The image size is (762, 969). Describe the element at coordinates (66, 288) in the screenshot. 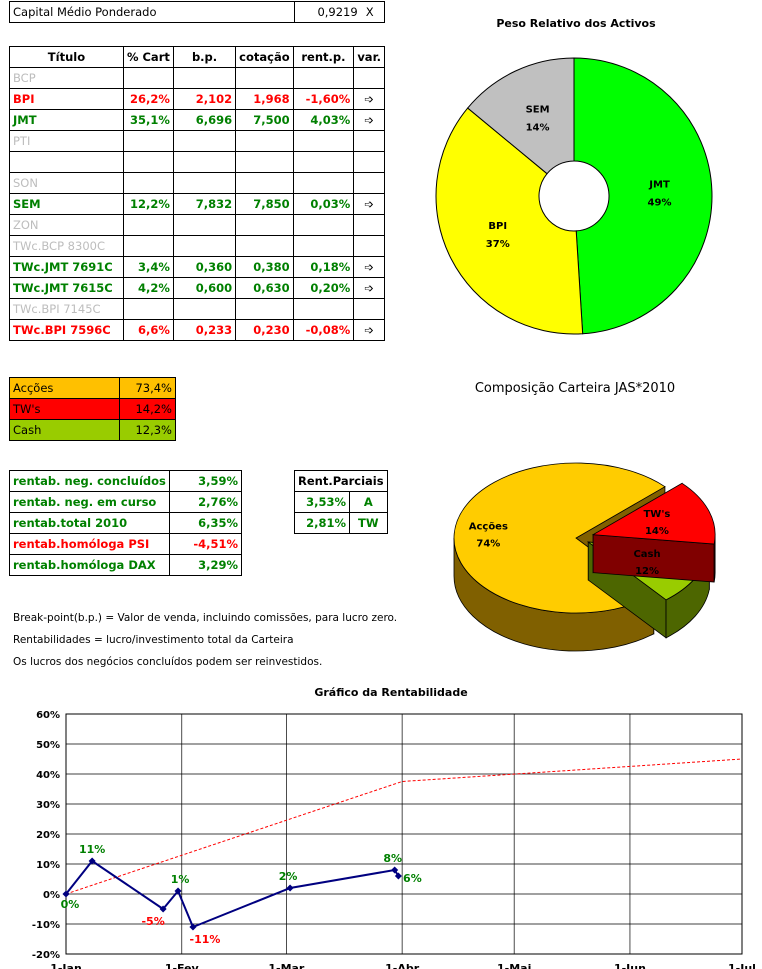

I see `position-name: TWc.JMT 7615C` at that location.